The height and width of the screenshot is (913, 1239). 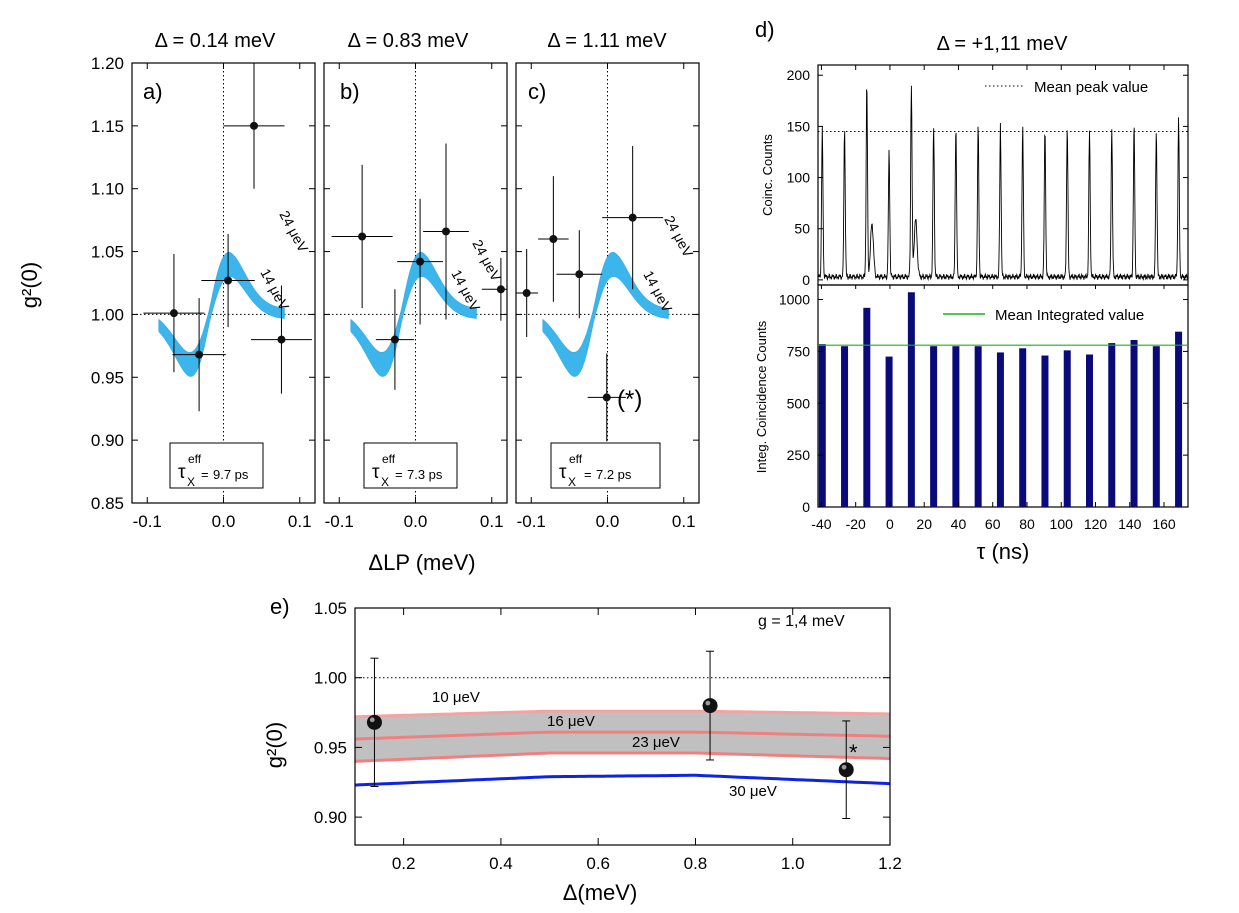 What do you see at coordinates (293, 232) in the screenshot?
I see `panel-a-band-label-24: 24 μeV` at bounding box center [293, 232].